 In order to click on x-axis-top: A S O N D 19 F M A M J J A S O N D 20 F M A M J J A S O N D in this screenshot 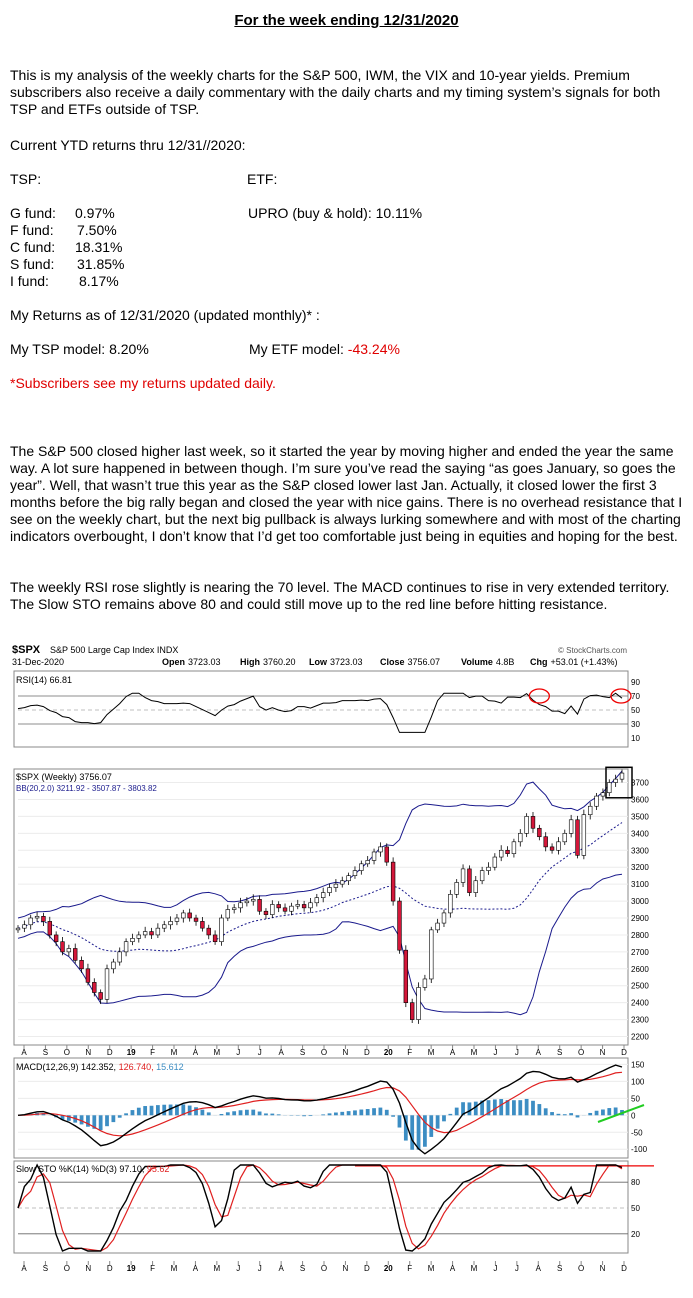, I will do `click(324, 1051)`.